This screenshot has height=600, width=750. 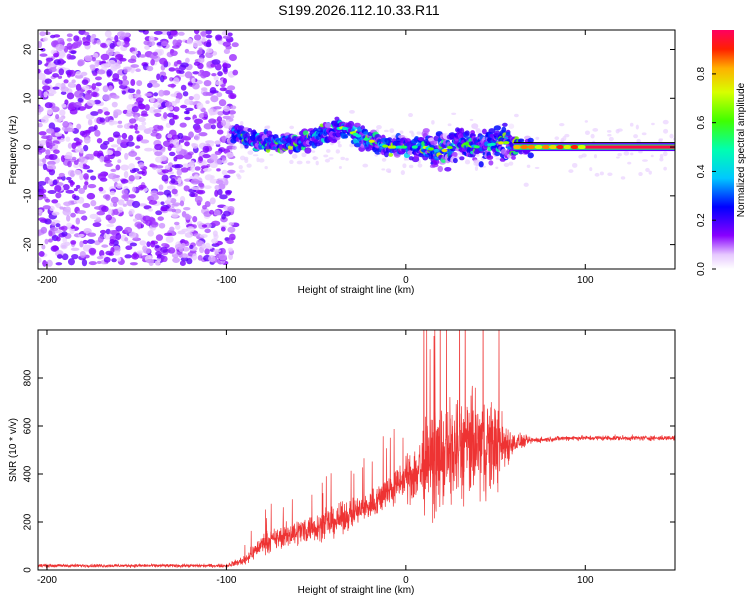 What do you see at coordinates (701, 220) in the screenshot?
I see `colorbar-tick-label: 0.2` at bounding box center [701, 220].